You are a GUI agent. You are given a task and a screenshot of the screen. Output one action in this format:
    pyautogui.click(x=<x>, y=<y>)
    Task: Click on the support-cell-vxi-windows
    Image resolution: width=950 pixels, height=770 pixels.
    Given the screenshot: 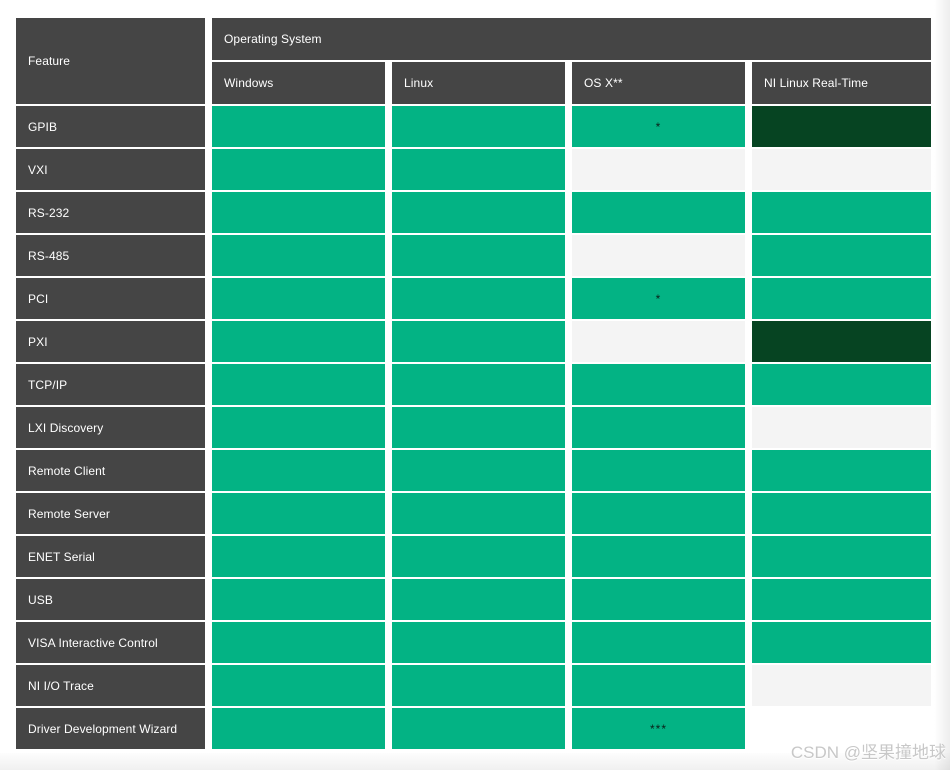 What is the action you would take?
    pyautogui.click(x=298, y=169)
    